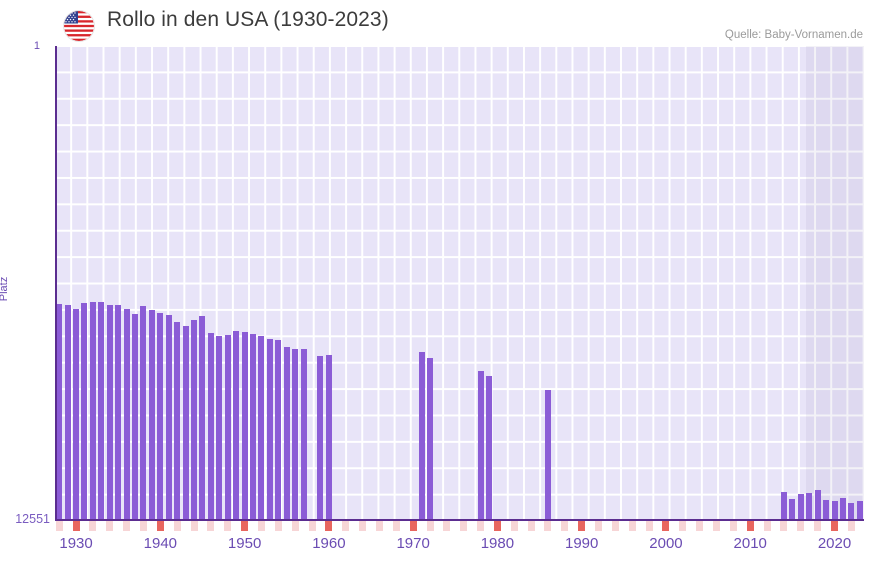 The width and height of the screenshot is (873, 567). What do you see at coordinates (76, 414) in the screenshot?
I see `bar-1930` at bounding box center [76, 414].